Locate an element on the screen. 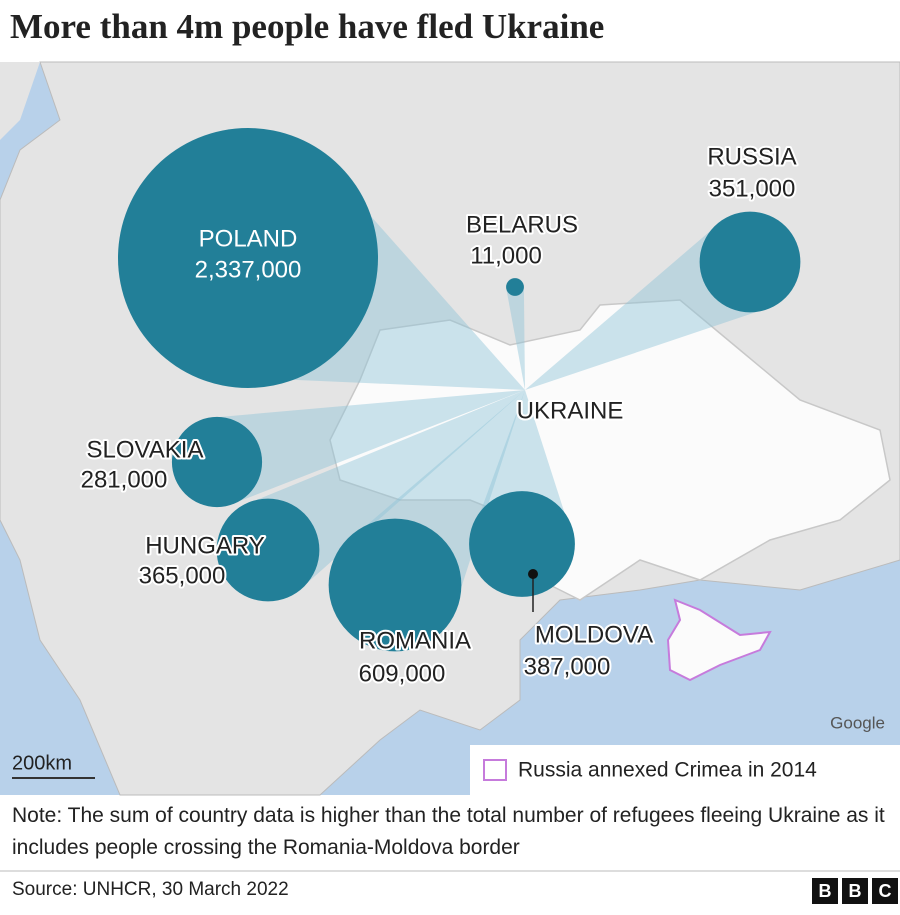 Image resolution: width=900 pixels, height=915 pixels. origin-label: UKRAINE is located at coordinates (570, 410).